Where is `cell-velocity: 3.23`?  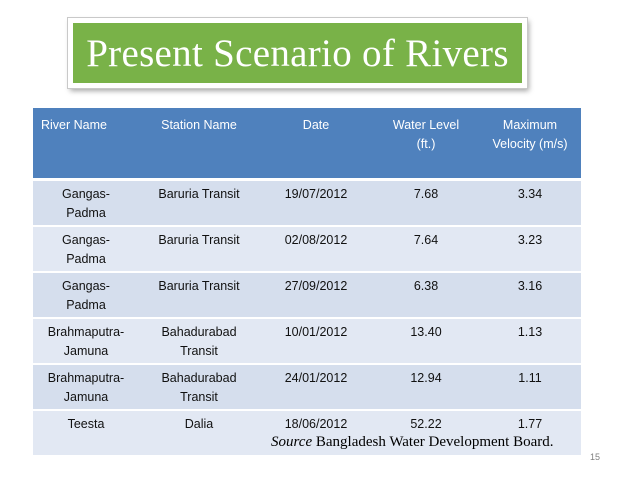 cell-velocity: 3.23 is located at coordinates (530, 248).